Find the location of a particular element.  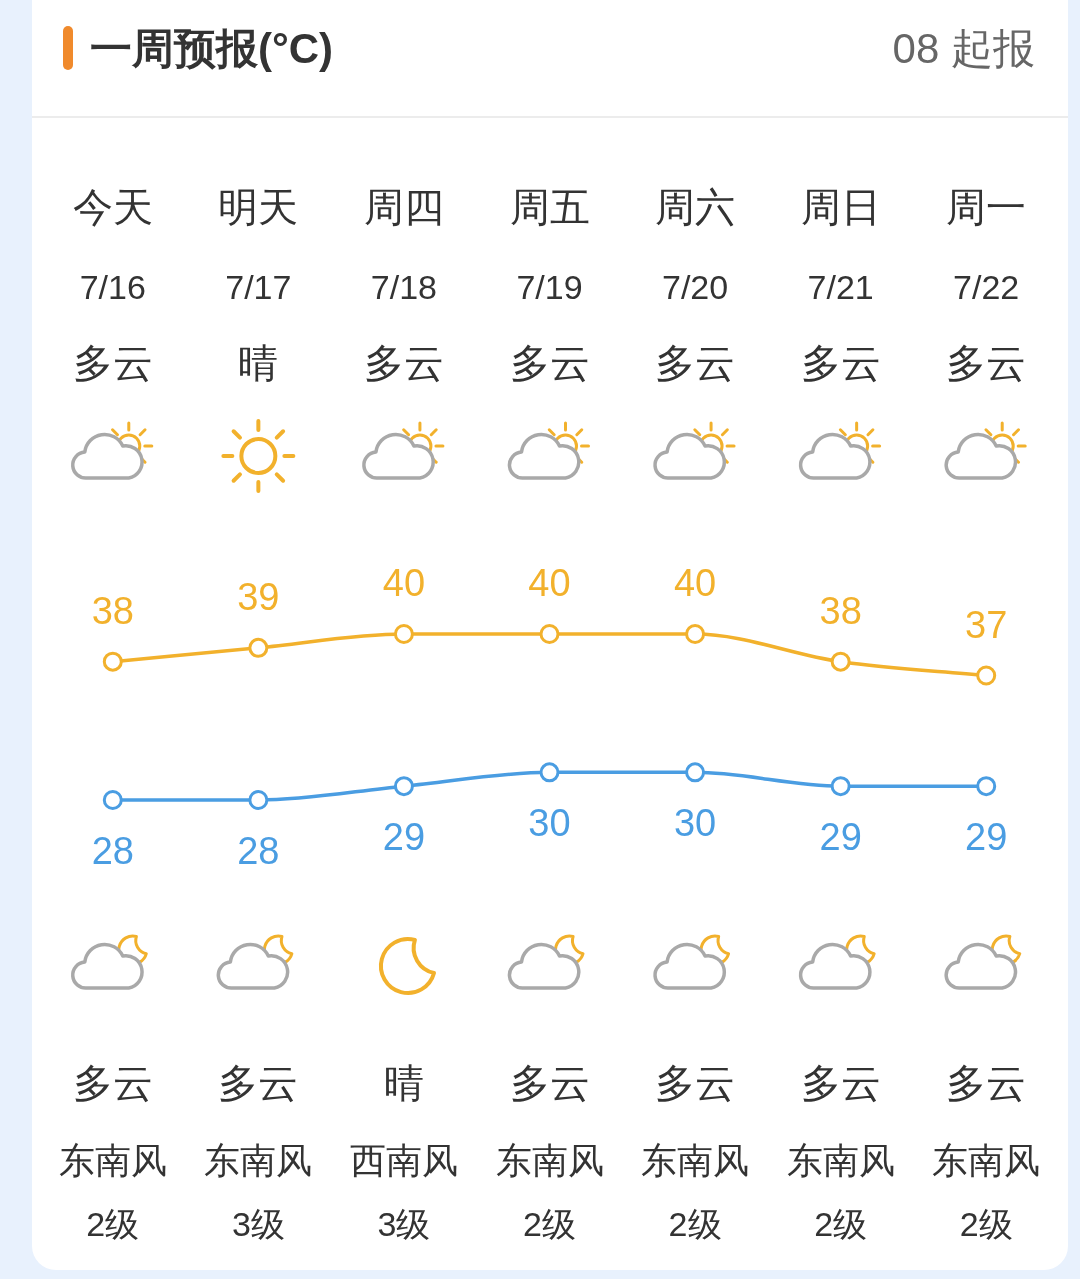

data-label: 39 is located at coordinates (258, 596).